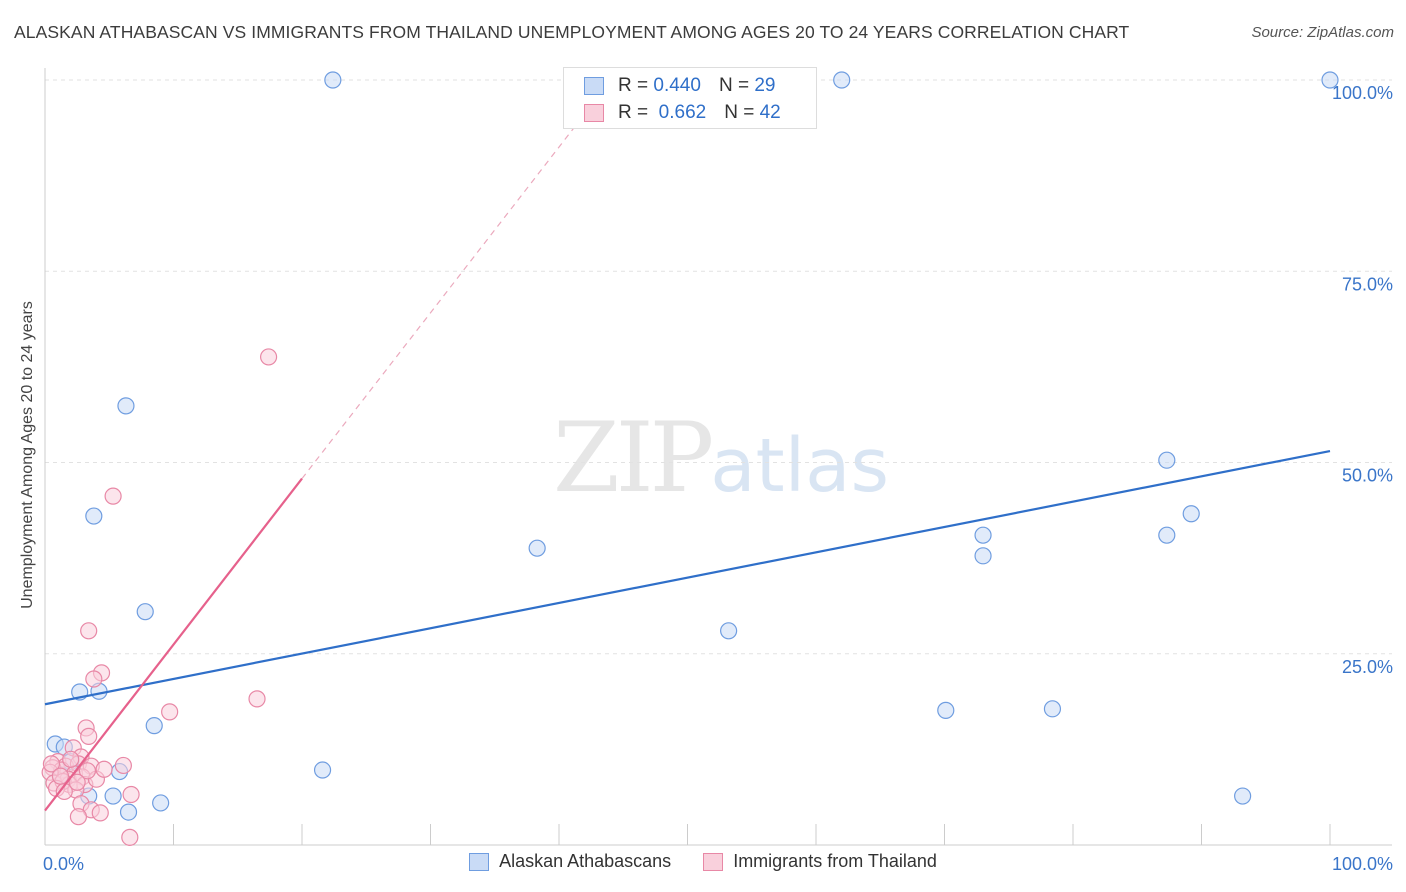 This screenshot has height=892, width=1406. I want to click on y-tick-label: 25.0%, so click(1367, 667).